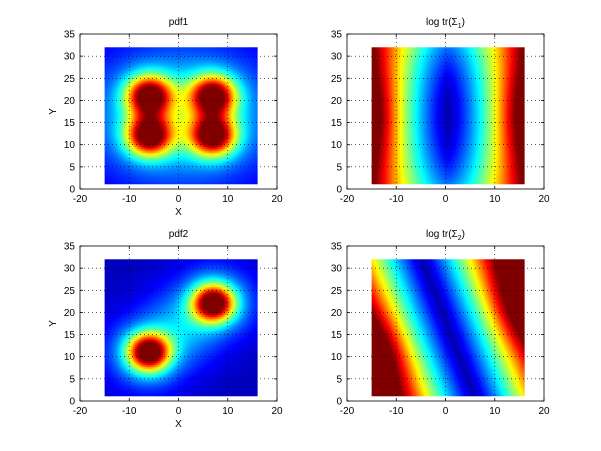 Image resolution: width=601 pixels, height=451 pixels. Describe the element at coordinates (445, 23) in the screenshot. I see `chart-title: log tr(Σ1)` at that location.